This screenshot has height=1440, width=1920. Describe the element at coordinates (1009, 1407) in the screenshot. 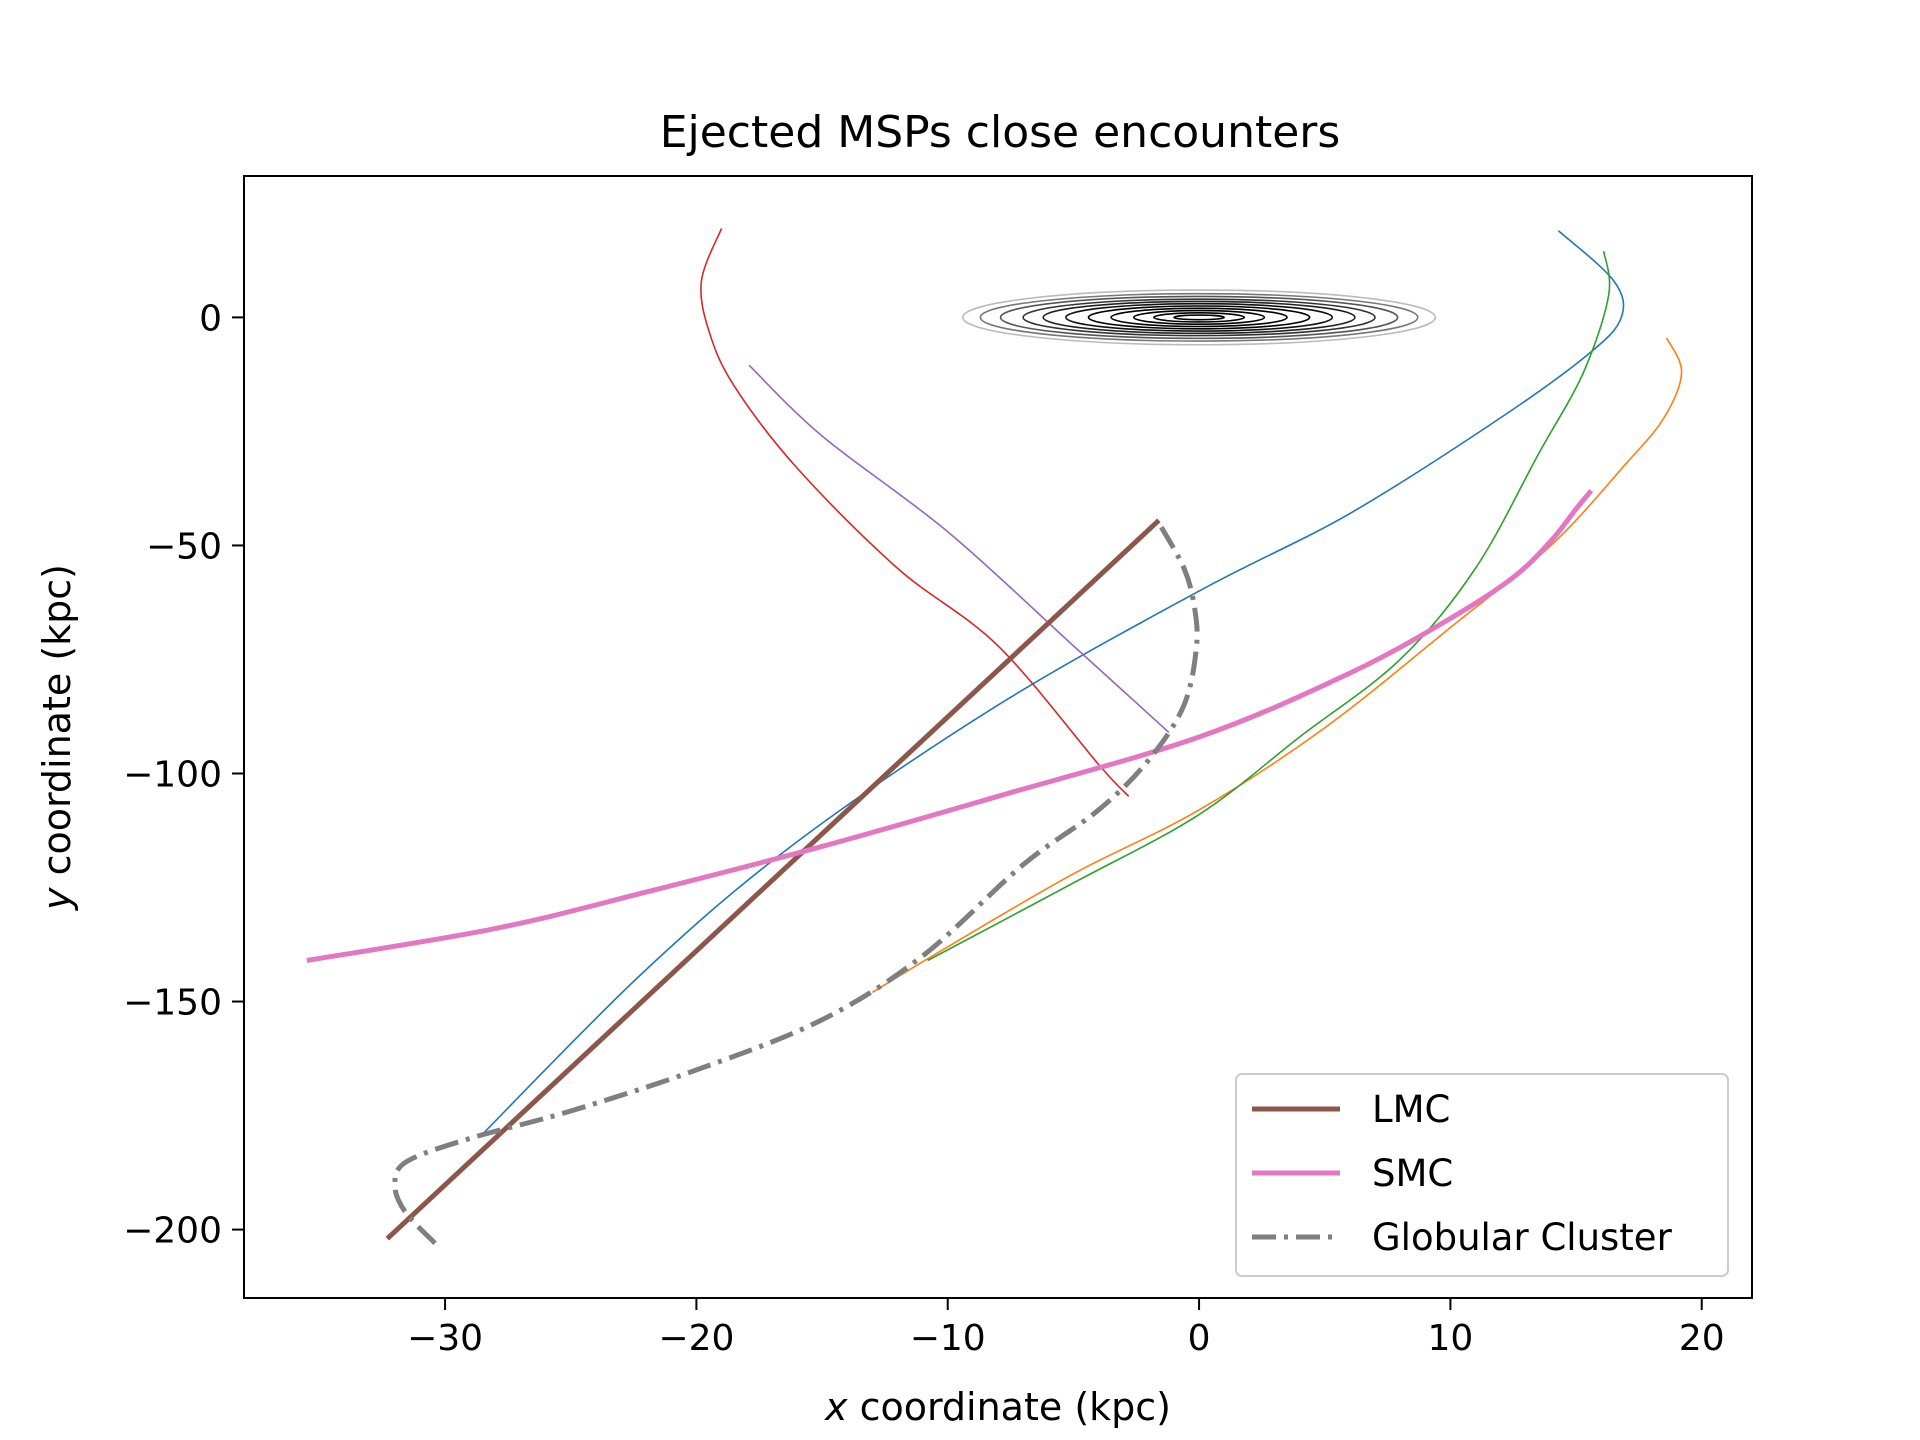

I see `x-axis-label-rest: coordinate (kpc)` at that location.